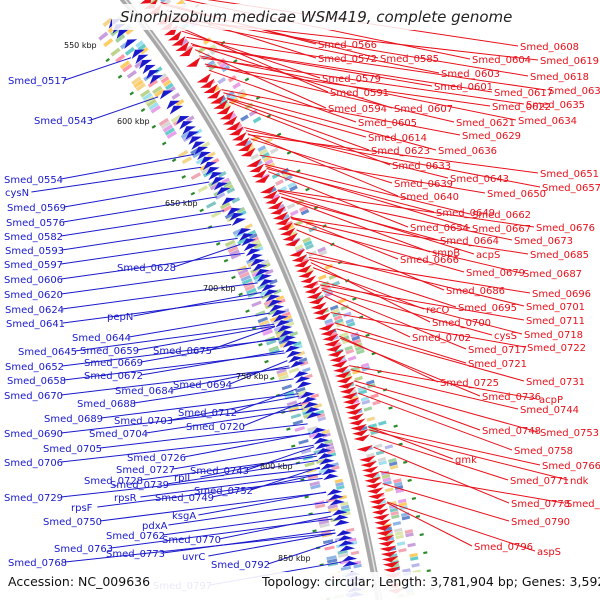  What do you see at coordinates (145, 470) in the screenshot?
I see `gene-label-left: Smed_0727` at bounding box center [145, 470].